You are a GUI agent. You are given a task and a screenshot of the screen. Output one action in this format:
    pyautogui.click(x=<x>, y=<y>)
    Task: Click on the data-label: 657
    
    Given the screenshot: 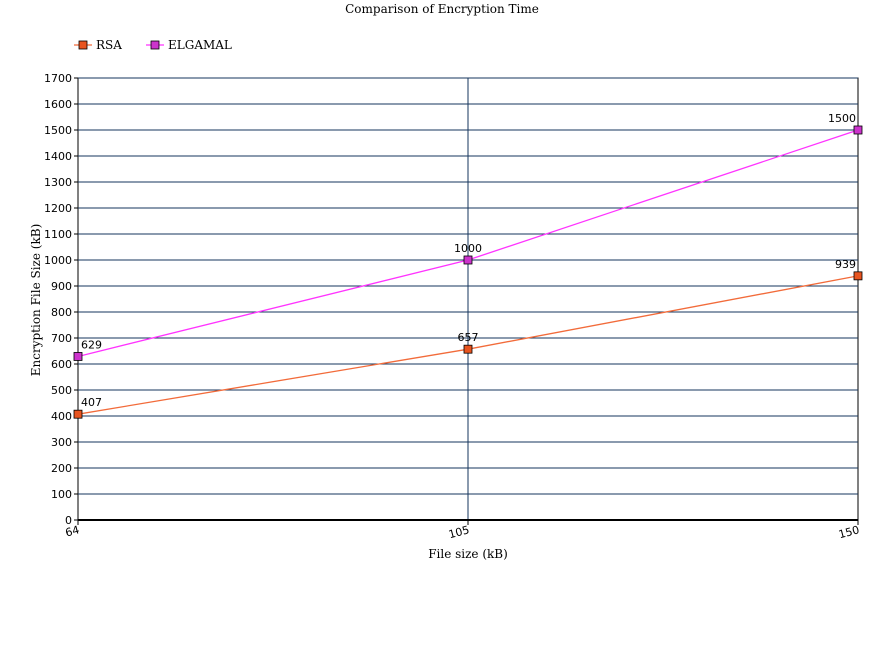 What is the action you would take?
    pyautogui.click(x=468, y=337)
    